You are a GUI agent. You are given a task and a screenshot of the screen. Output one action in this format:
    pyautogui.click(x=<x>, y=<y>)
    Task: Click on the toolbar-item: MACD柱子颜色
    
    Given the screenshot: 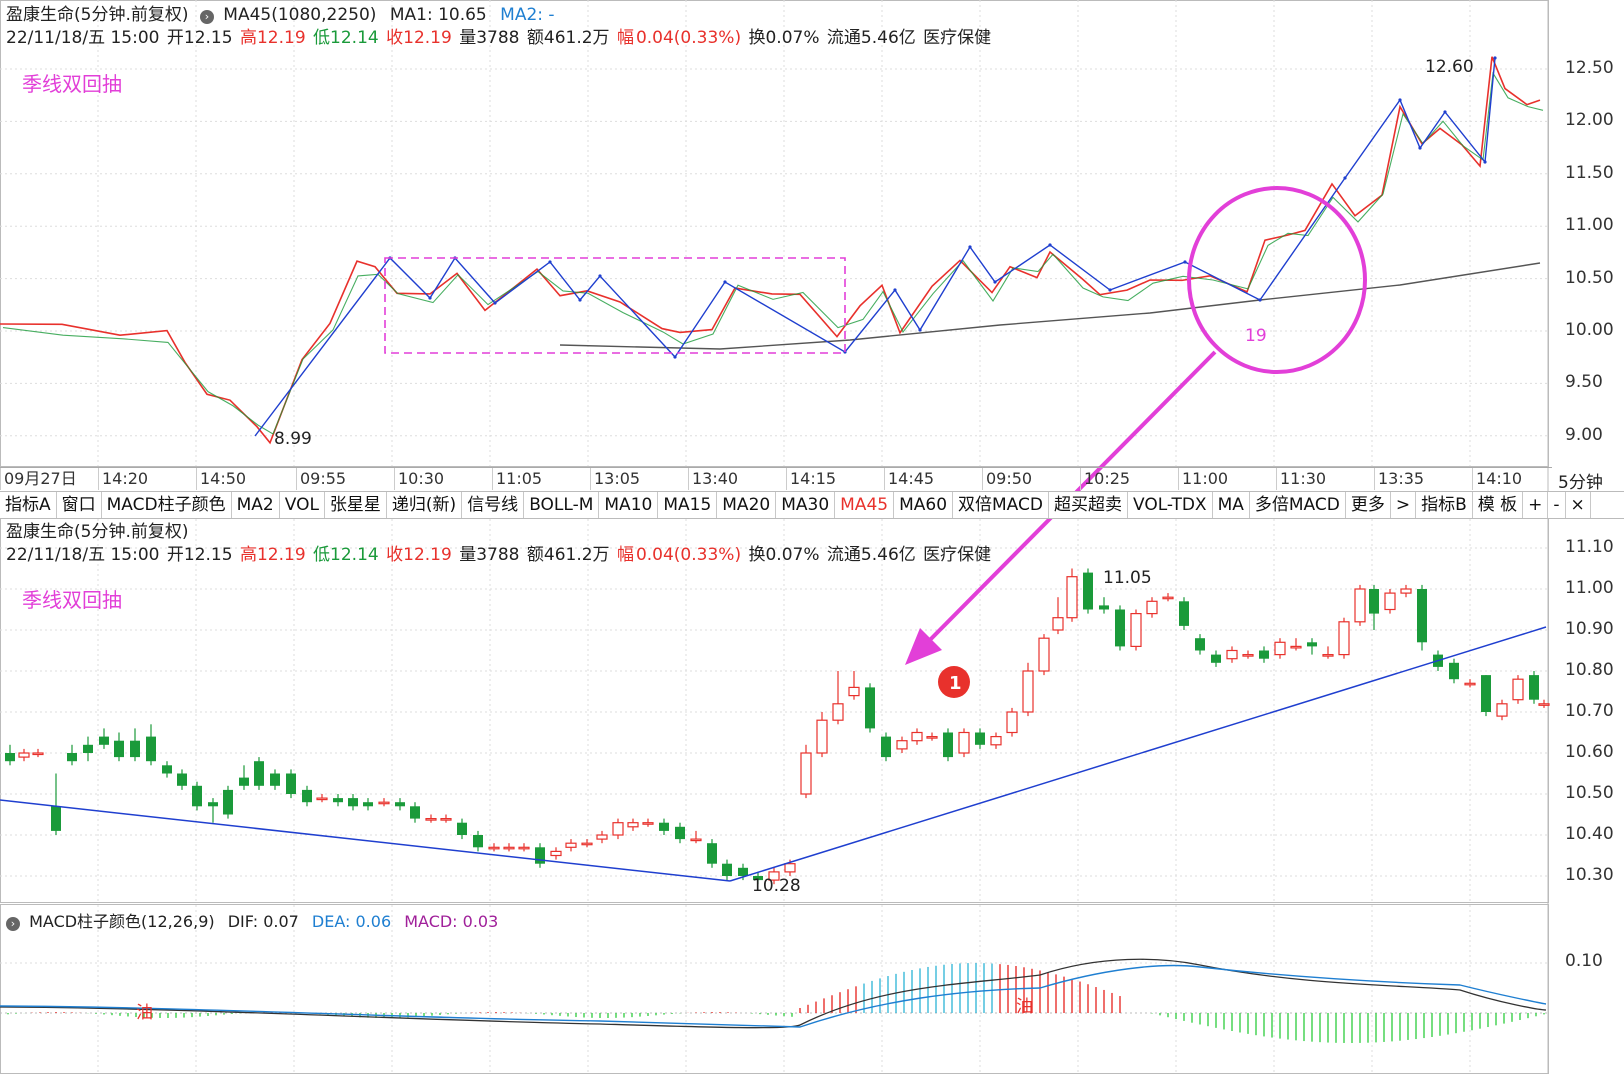 What is the action you would take?
    pyautogui.click(x=167, y=505)
    